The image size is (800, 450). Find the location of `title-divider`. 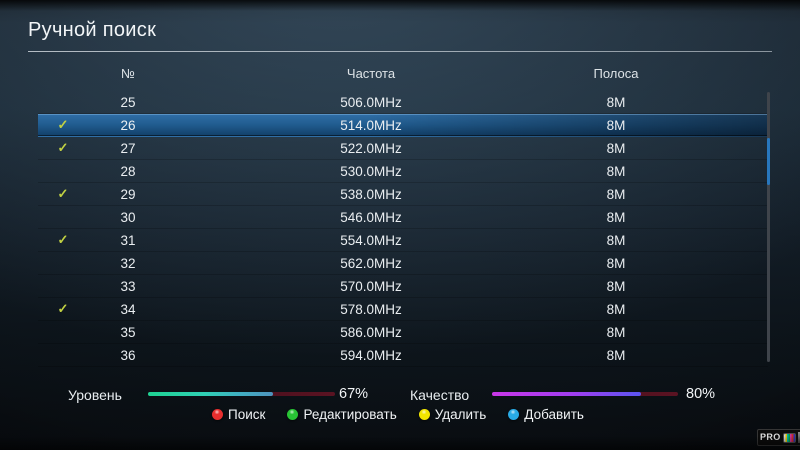

title-divider is located at coordinates (400, 51).